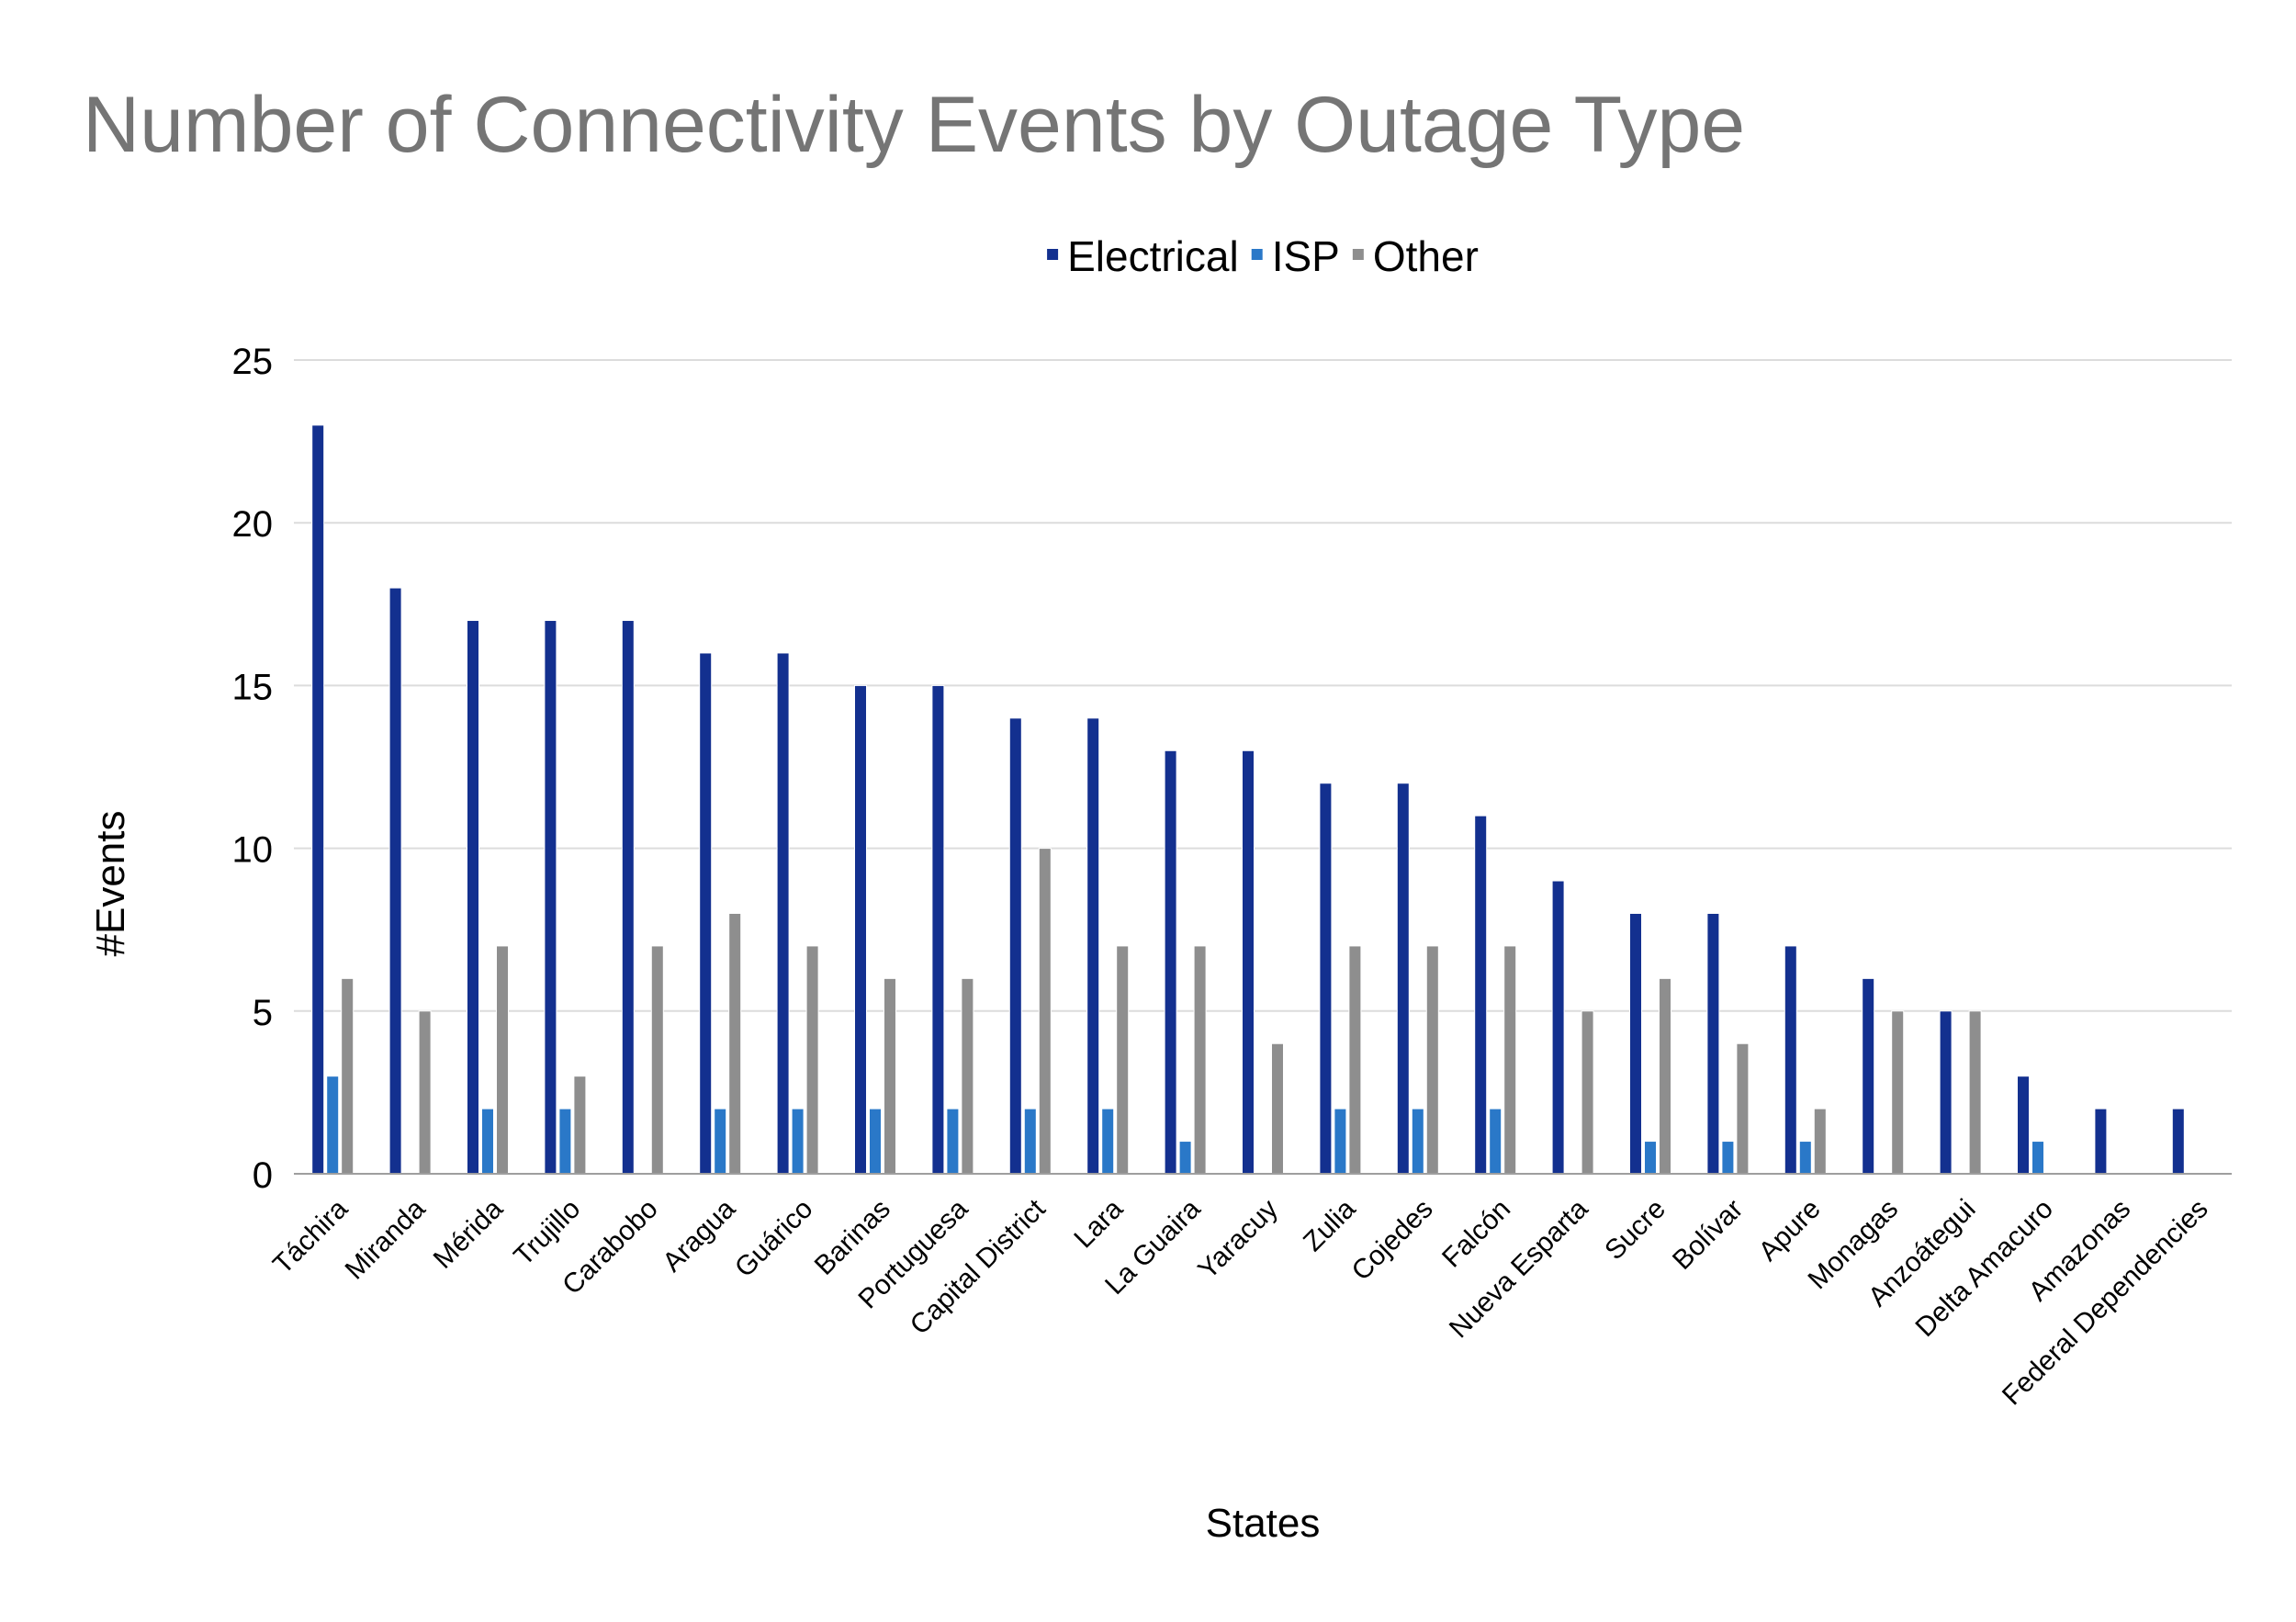 The image size is (2296, 1622). Describe the element at coordinates (110, 884) in the screenshot. I see `y-axis-label: #Events` at that location.